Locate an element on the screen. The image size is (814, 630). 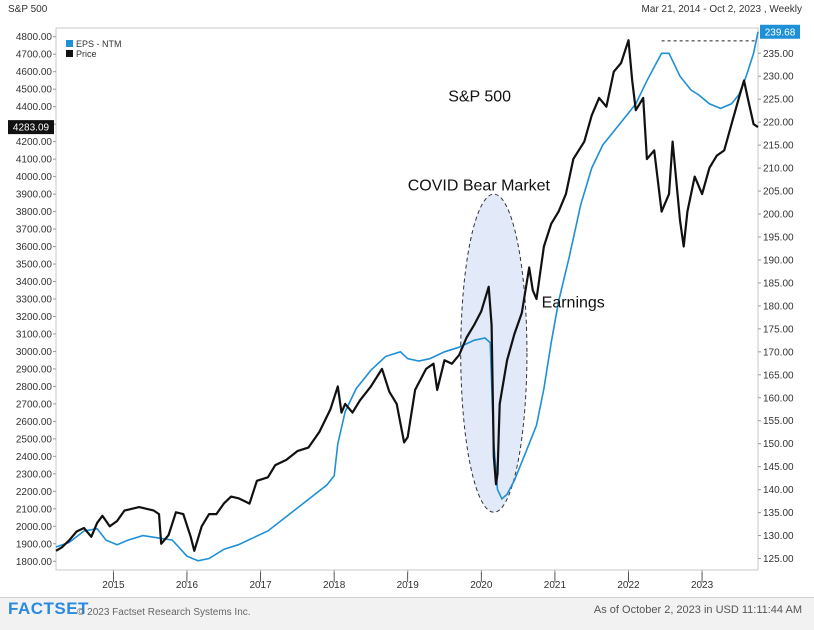
y-right-tick-label: 200.00 is located at coordinates (778, 215).